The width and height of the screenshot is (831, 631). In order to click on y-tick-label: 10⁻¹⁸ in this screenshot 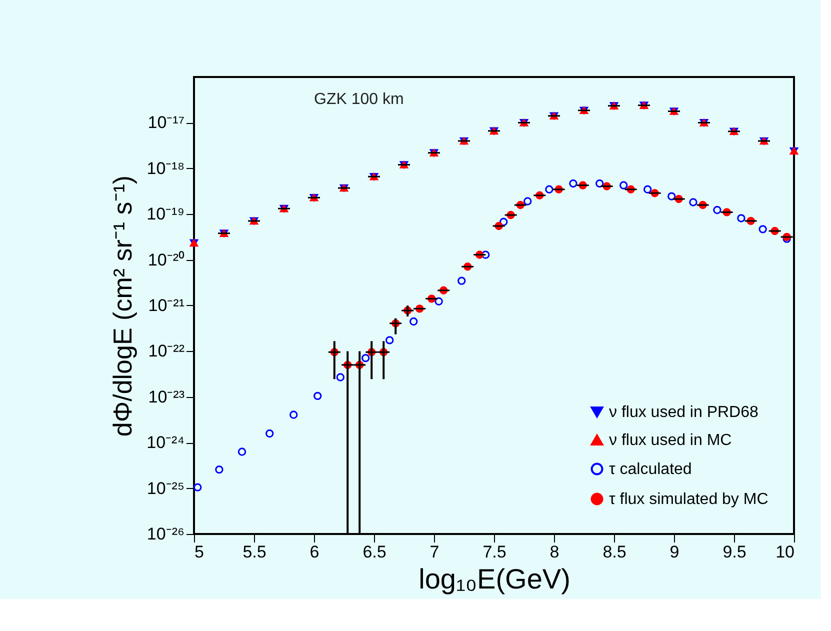, I will do `click(165, 168)`.